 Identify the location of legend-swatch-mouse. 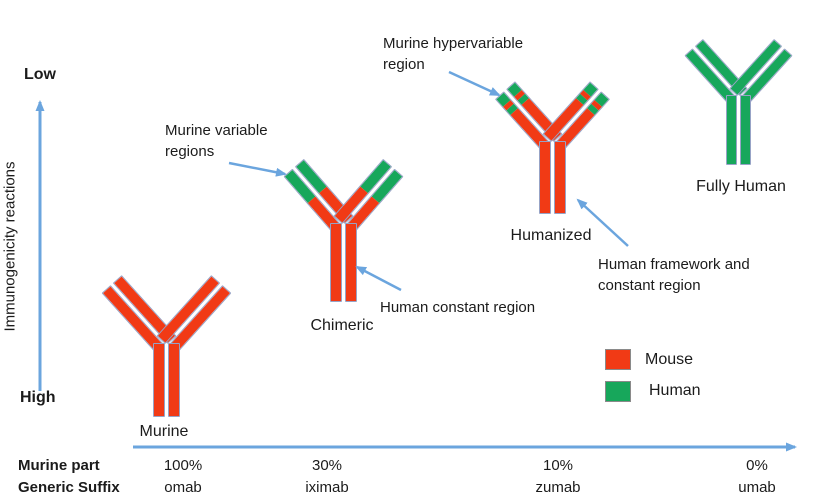
(618, 359).